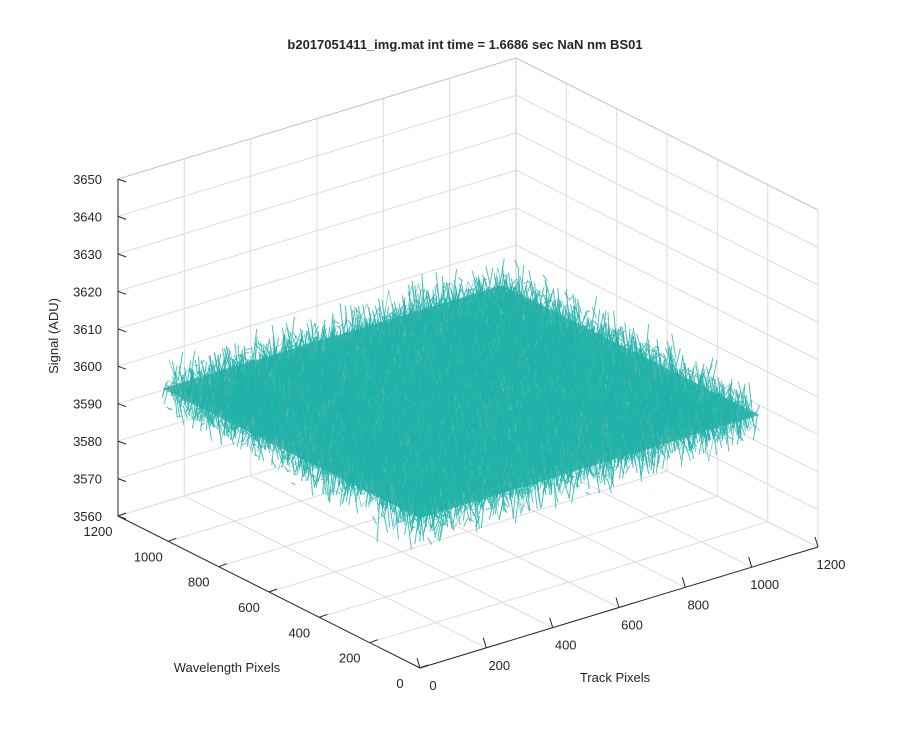  I want to click on box-top-edge, so click(317, 118).